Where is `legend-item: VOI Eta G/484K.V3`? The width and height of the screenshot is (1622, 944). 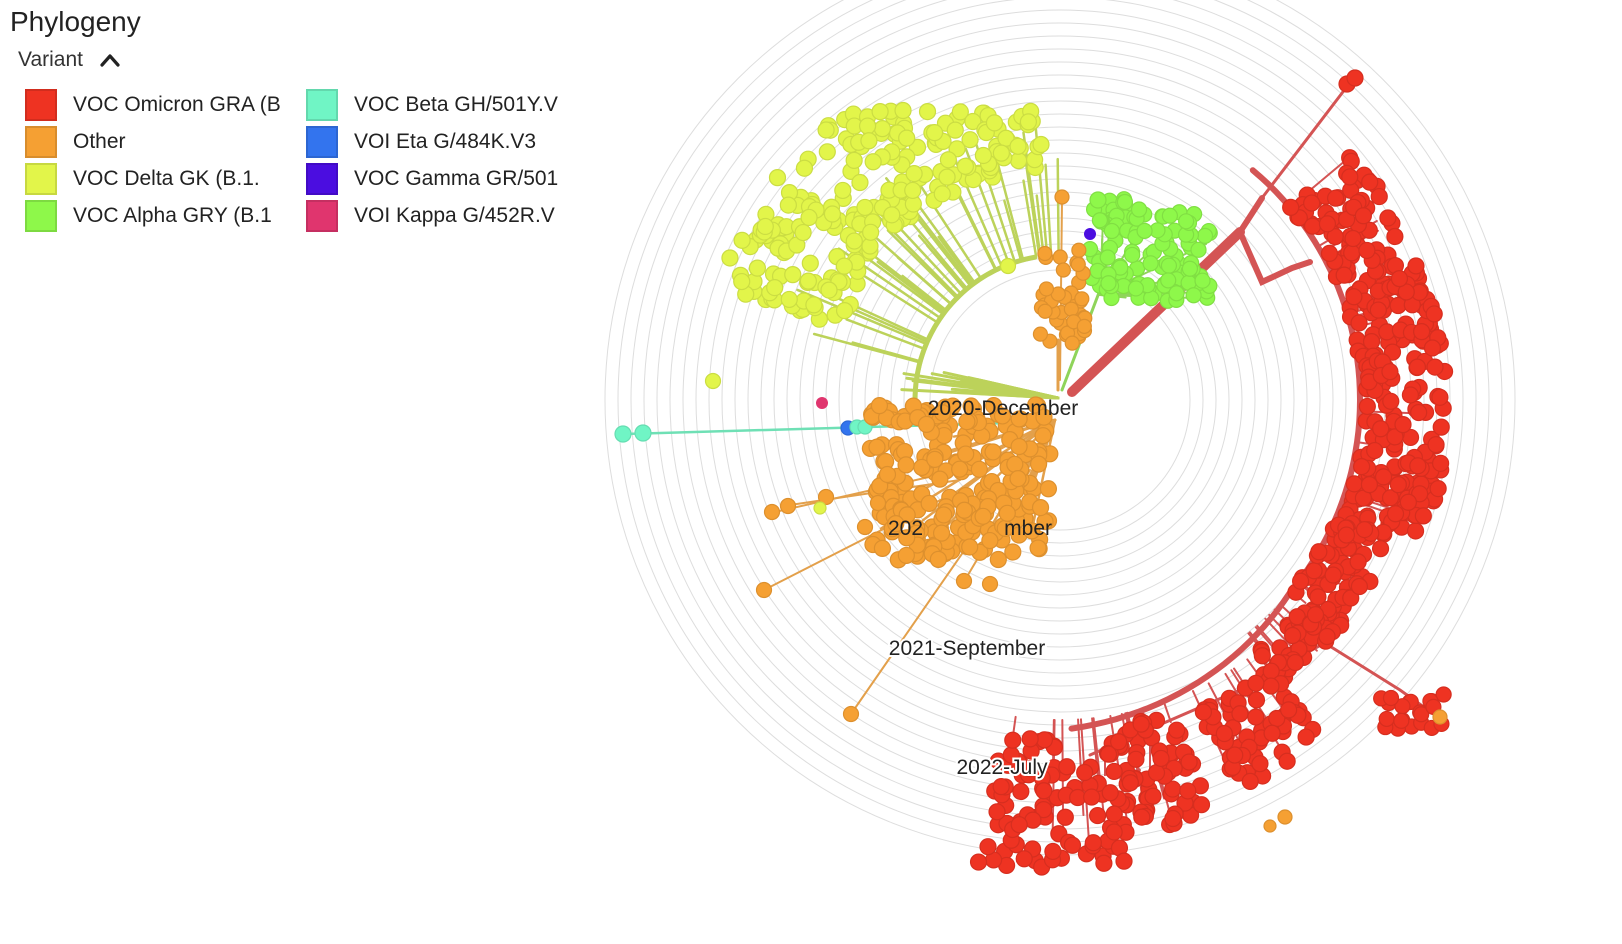 legend-item: VOI Eta G/484K.V3 is located at coordinates (432, 141).